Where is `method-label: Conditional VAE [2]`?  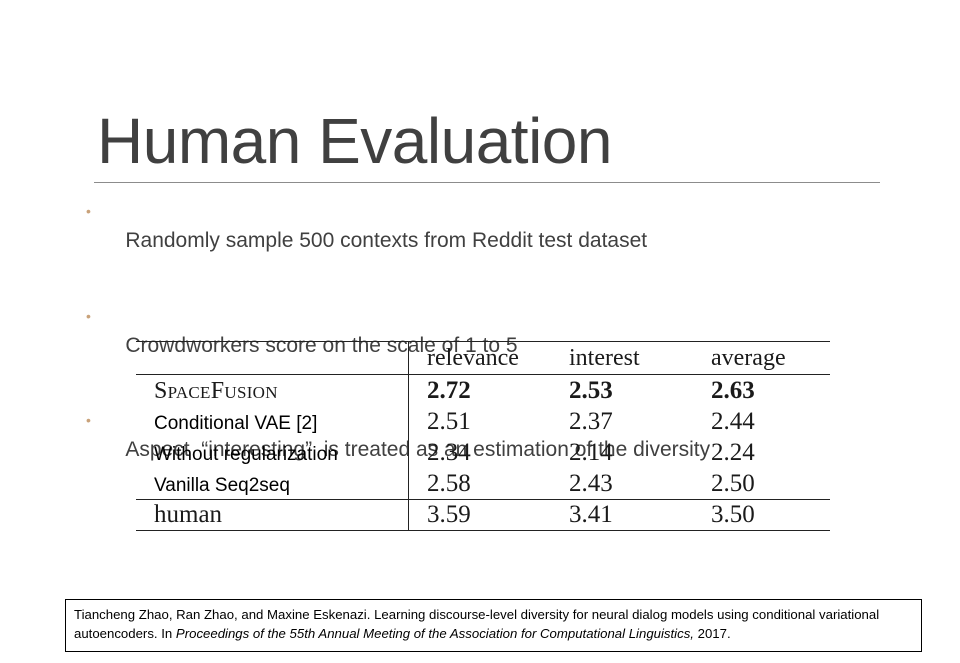 method-label: Conditional VAE [2] is located at coordinates (236, 423).